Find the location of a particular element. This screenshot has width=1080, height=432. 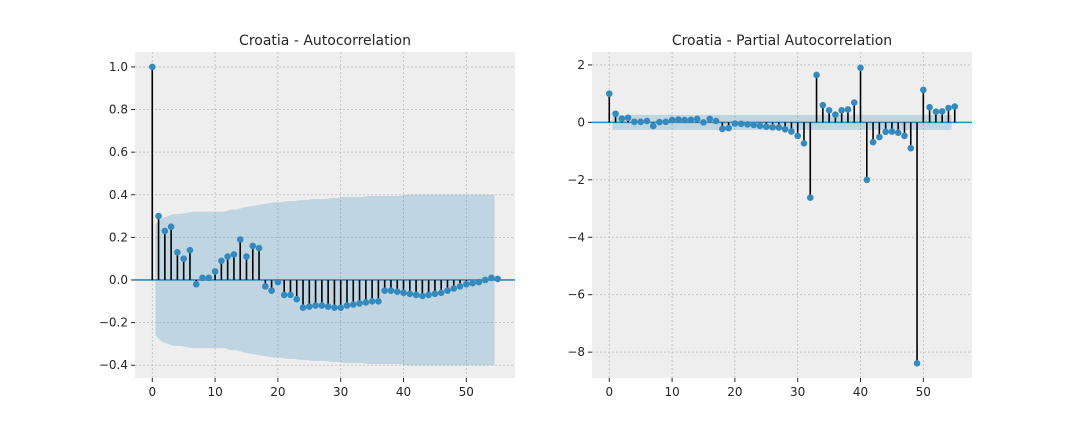

pacf-y-tick-label: 0 is located at coordinates (581, 122).